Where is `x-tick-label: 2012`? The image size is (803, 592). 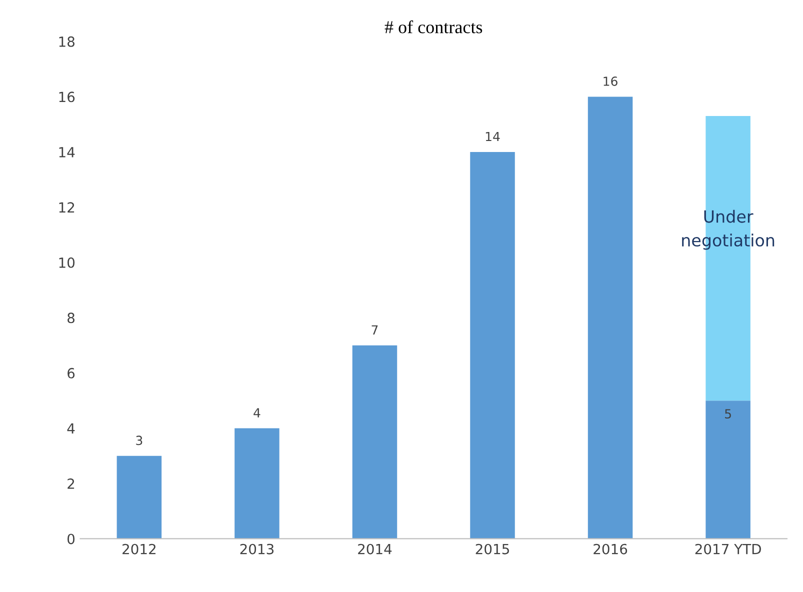 x-tick-label: 2012 is located at coordinates (139, 549).